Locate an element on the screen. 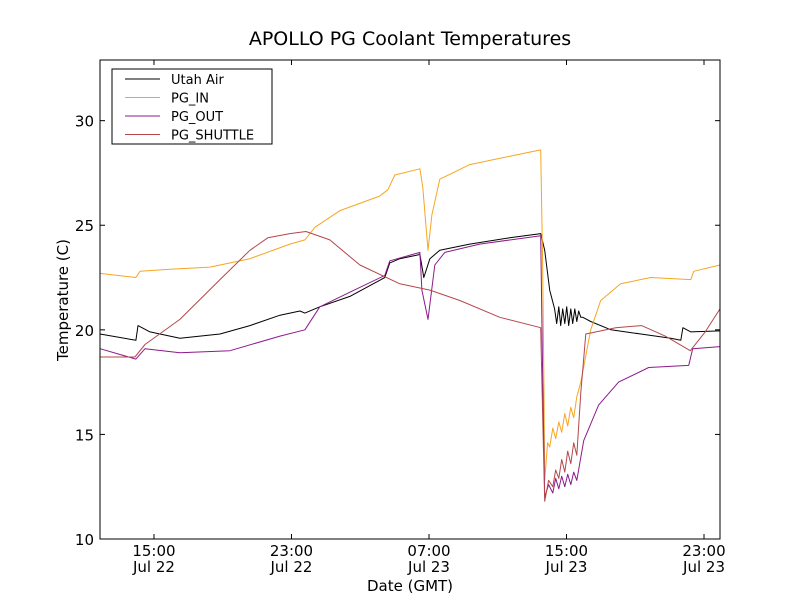 This screenshot has height=600, width=800. legend-label: PG_IN is located at coordinates (190, 99).